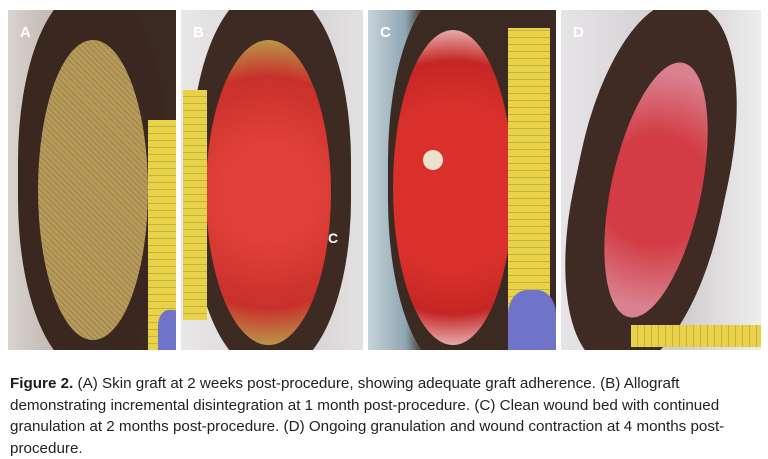 This screenshot has width=768, height=459. What do you see at coordinates (578, 32) in the screenshot?
I see `panel-label: D` at bounding box center [578, 32].